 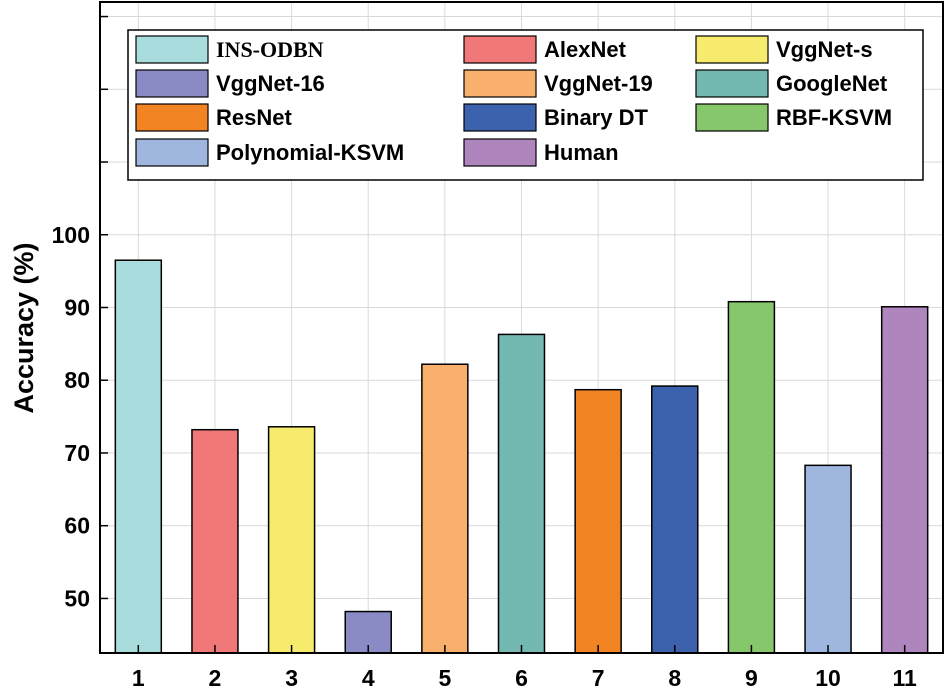 What do you see at coordinates (215, 678) in the screenshot?
I see `x-tick-label: 2` at bounding box center [215, 678].